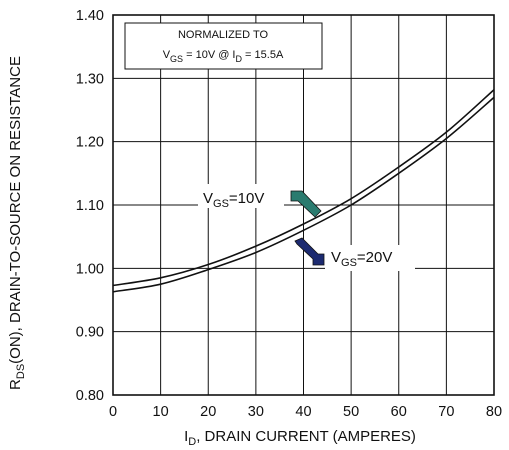 The image size is (509, 450). Describe the element at coordinates (306, 436) in the screenshot. I see `x-axis-label-rest: , DRAIN CURRENT (AMPERES)` at that location.